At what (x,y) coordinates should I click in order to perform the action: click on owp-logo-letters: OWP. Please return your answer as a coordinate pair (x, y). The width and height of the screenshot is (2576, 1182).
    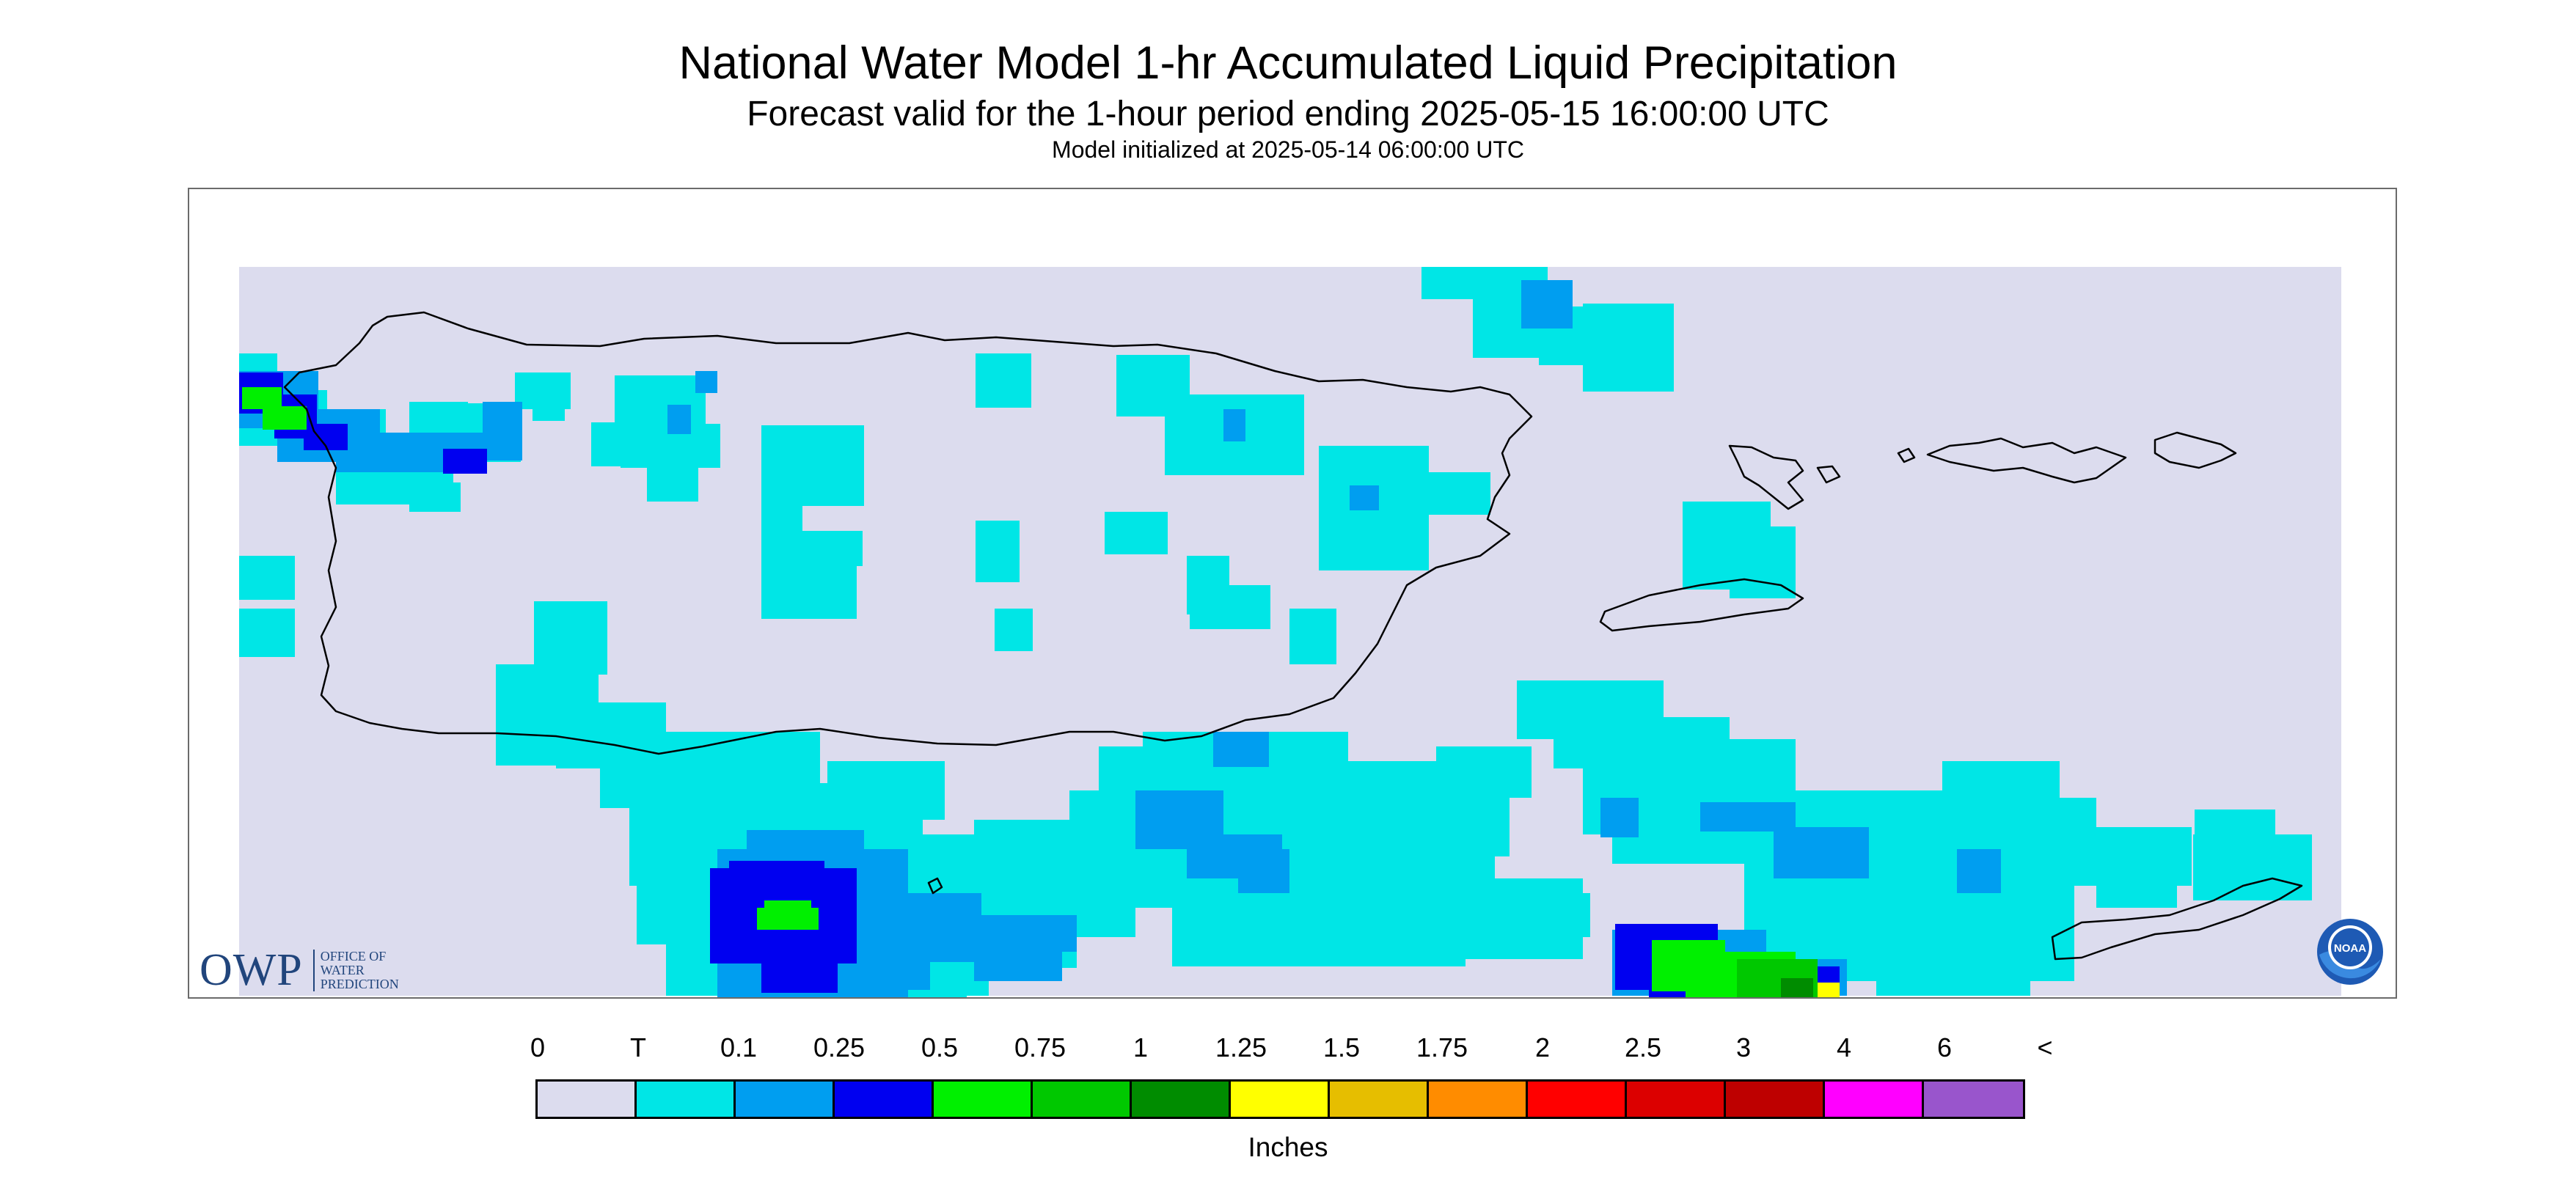
    Looking at the image, I should click on (251, 970).